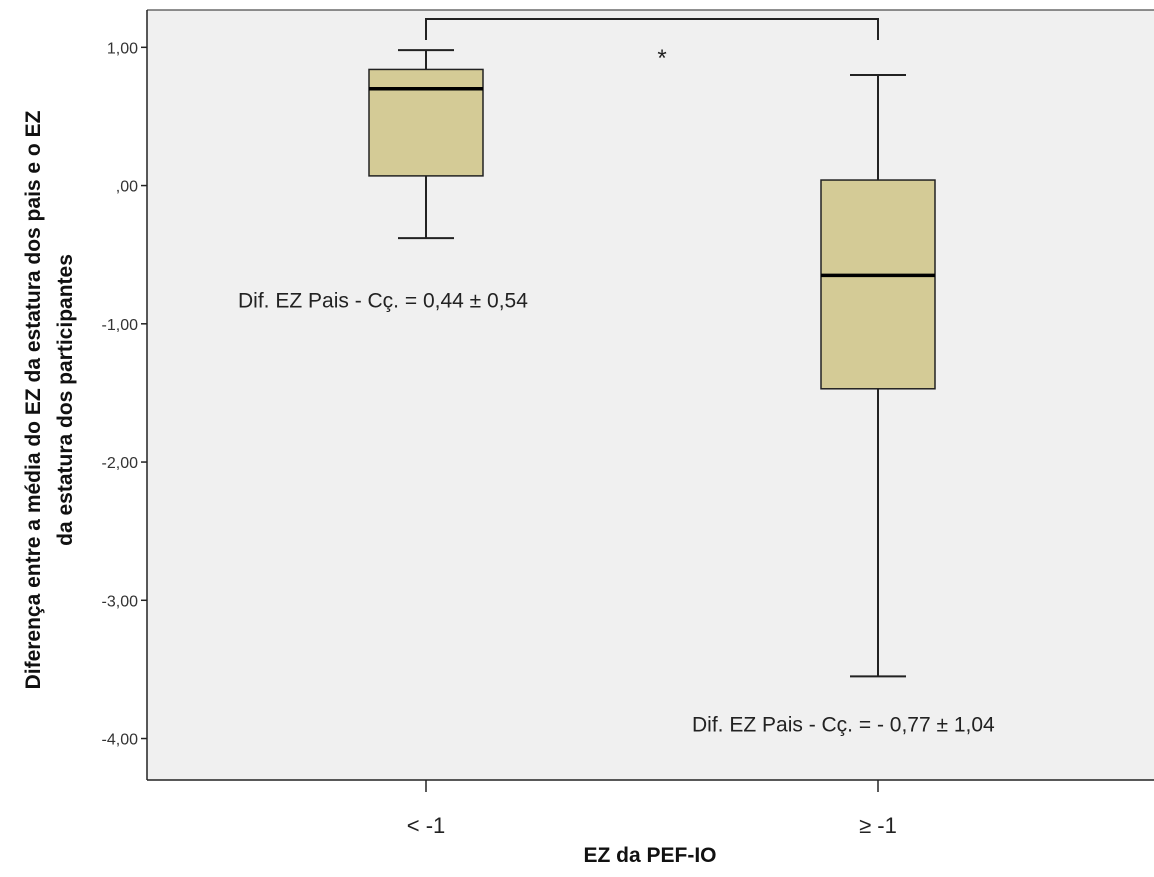 This screenshot has width=1154, height=877. What do you see at coordinates (649, 855) in the screenshot?
I see `x-axis-title: EZ da PEF-IO` at bounding box center [649, 855].